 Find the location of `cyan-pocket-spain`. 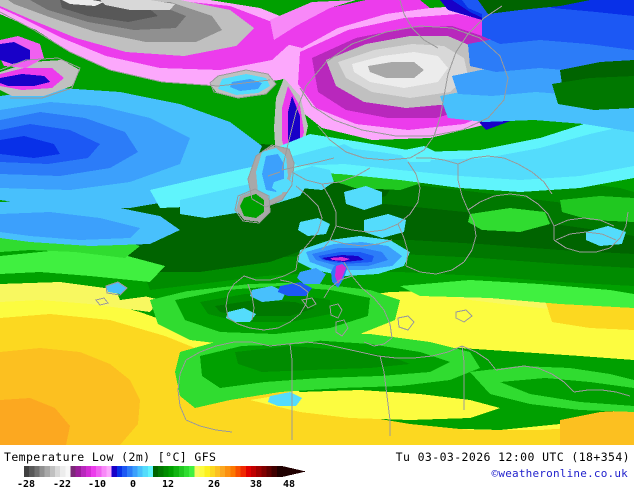

cyan-pocket-spain is located at coordinates (268, 294).